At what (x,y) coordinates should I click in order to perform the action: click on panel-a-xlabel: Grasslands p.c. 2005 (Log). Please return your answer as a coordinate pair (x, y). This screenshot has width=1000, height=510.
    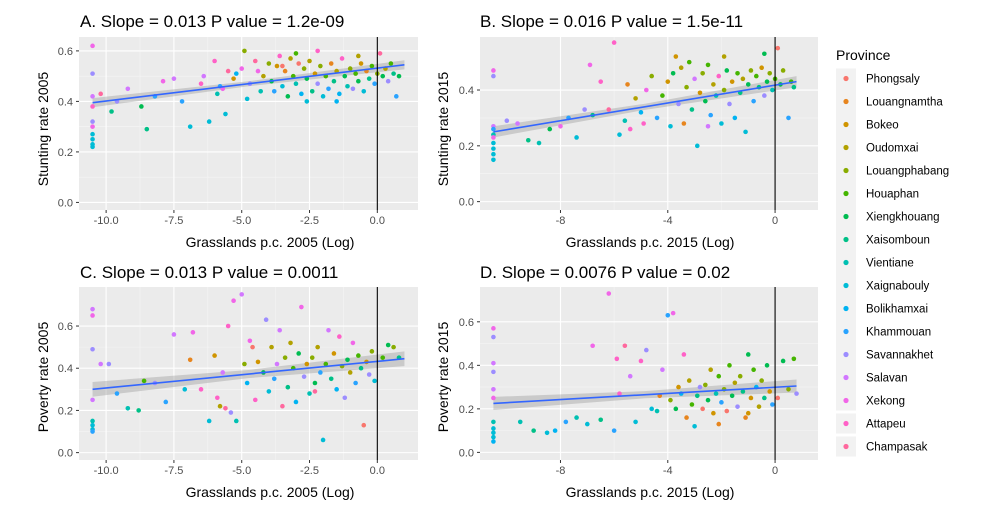
    Looking at the image, I should click on (270, 242).